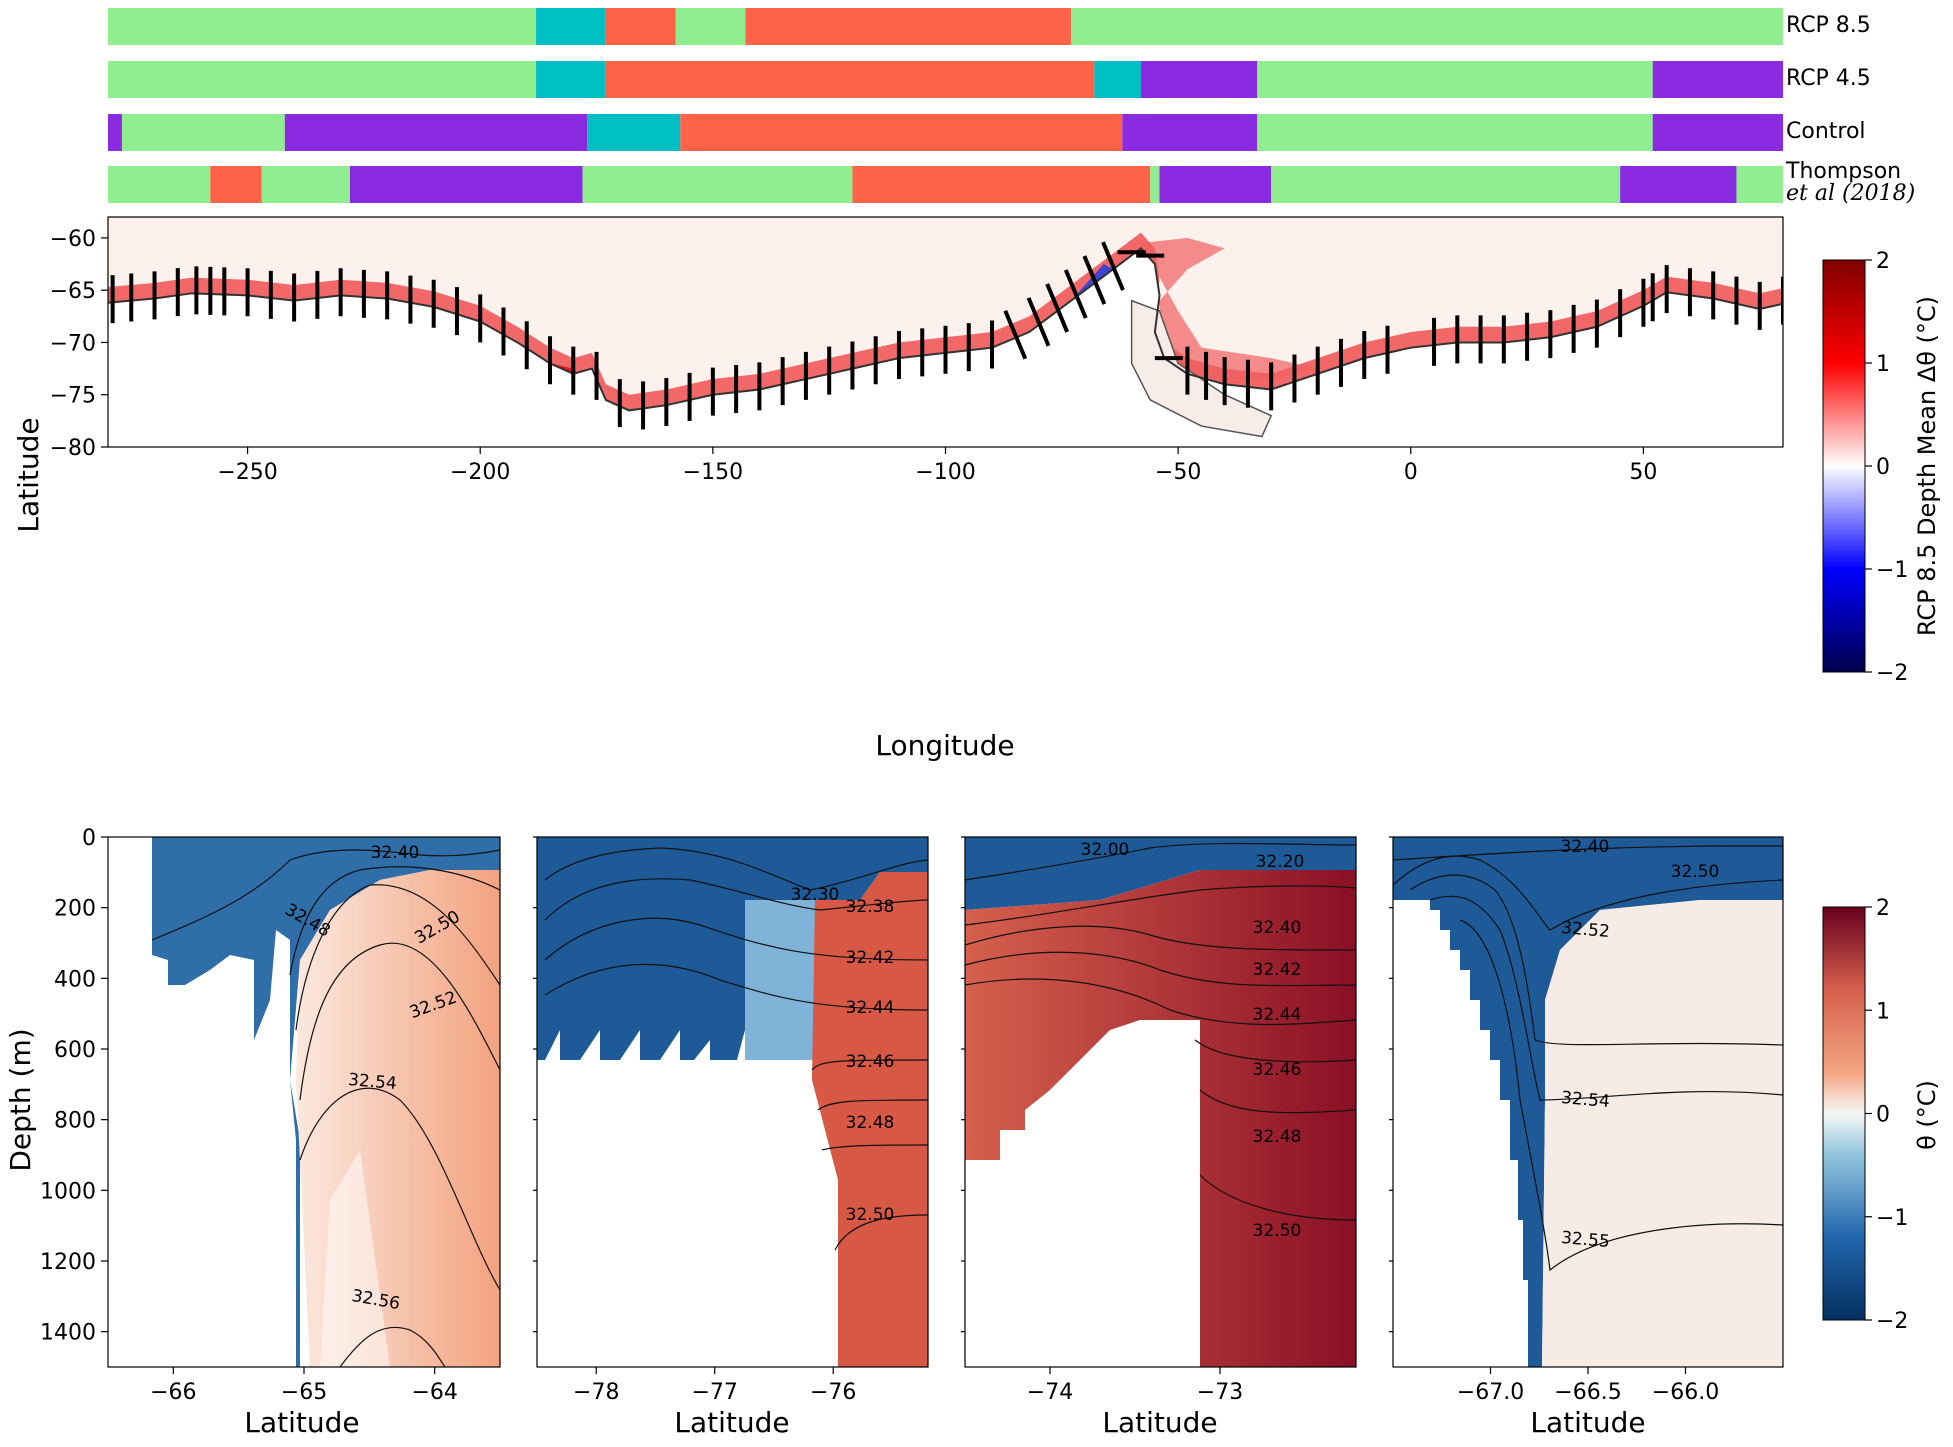 The image size is (1953, 1447). Describe the element at coordinates (870, 907) in the screenshot. I see `contour-label: 32.38` at that location.